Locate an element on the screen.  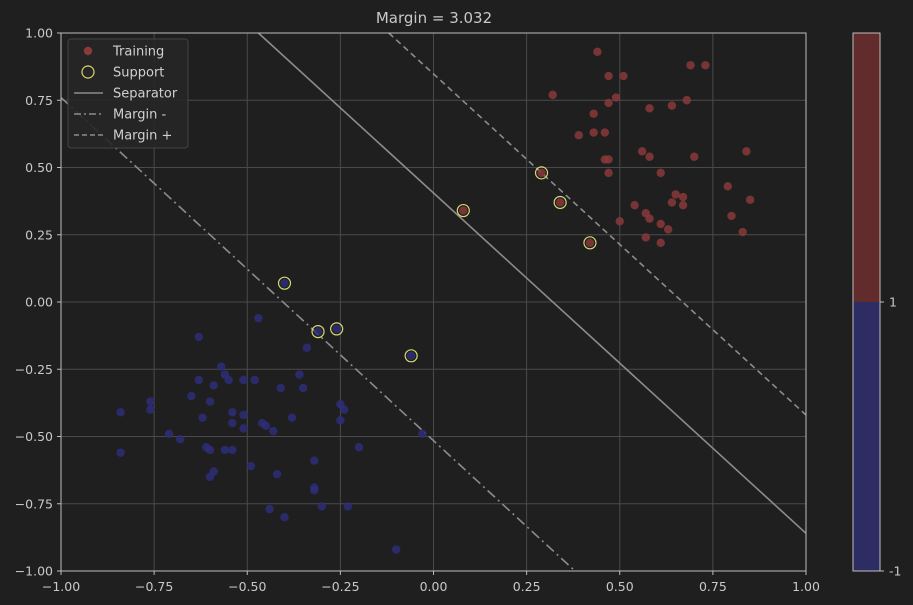
x-tick-label: 0.50 is located at coordinates (620, 586).